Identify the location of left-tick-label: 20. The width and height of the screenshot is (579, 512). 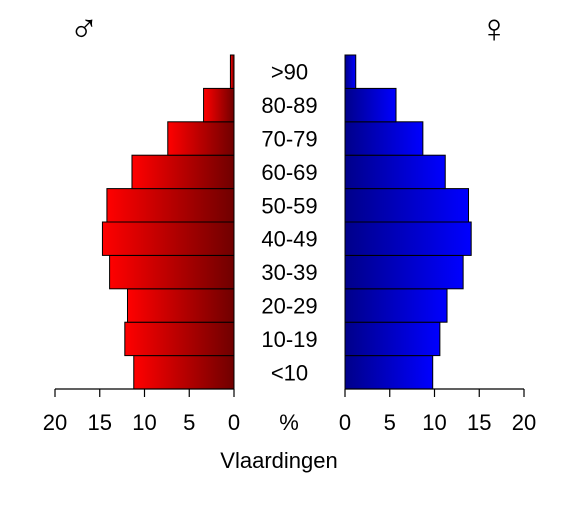
(55, 422).